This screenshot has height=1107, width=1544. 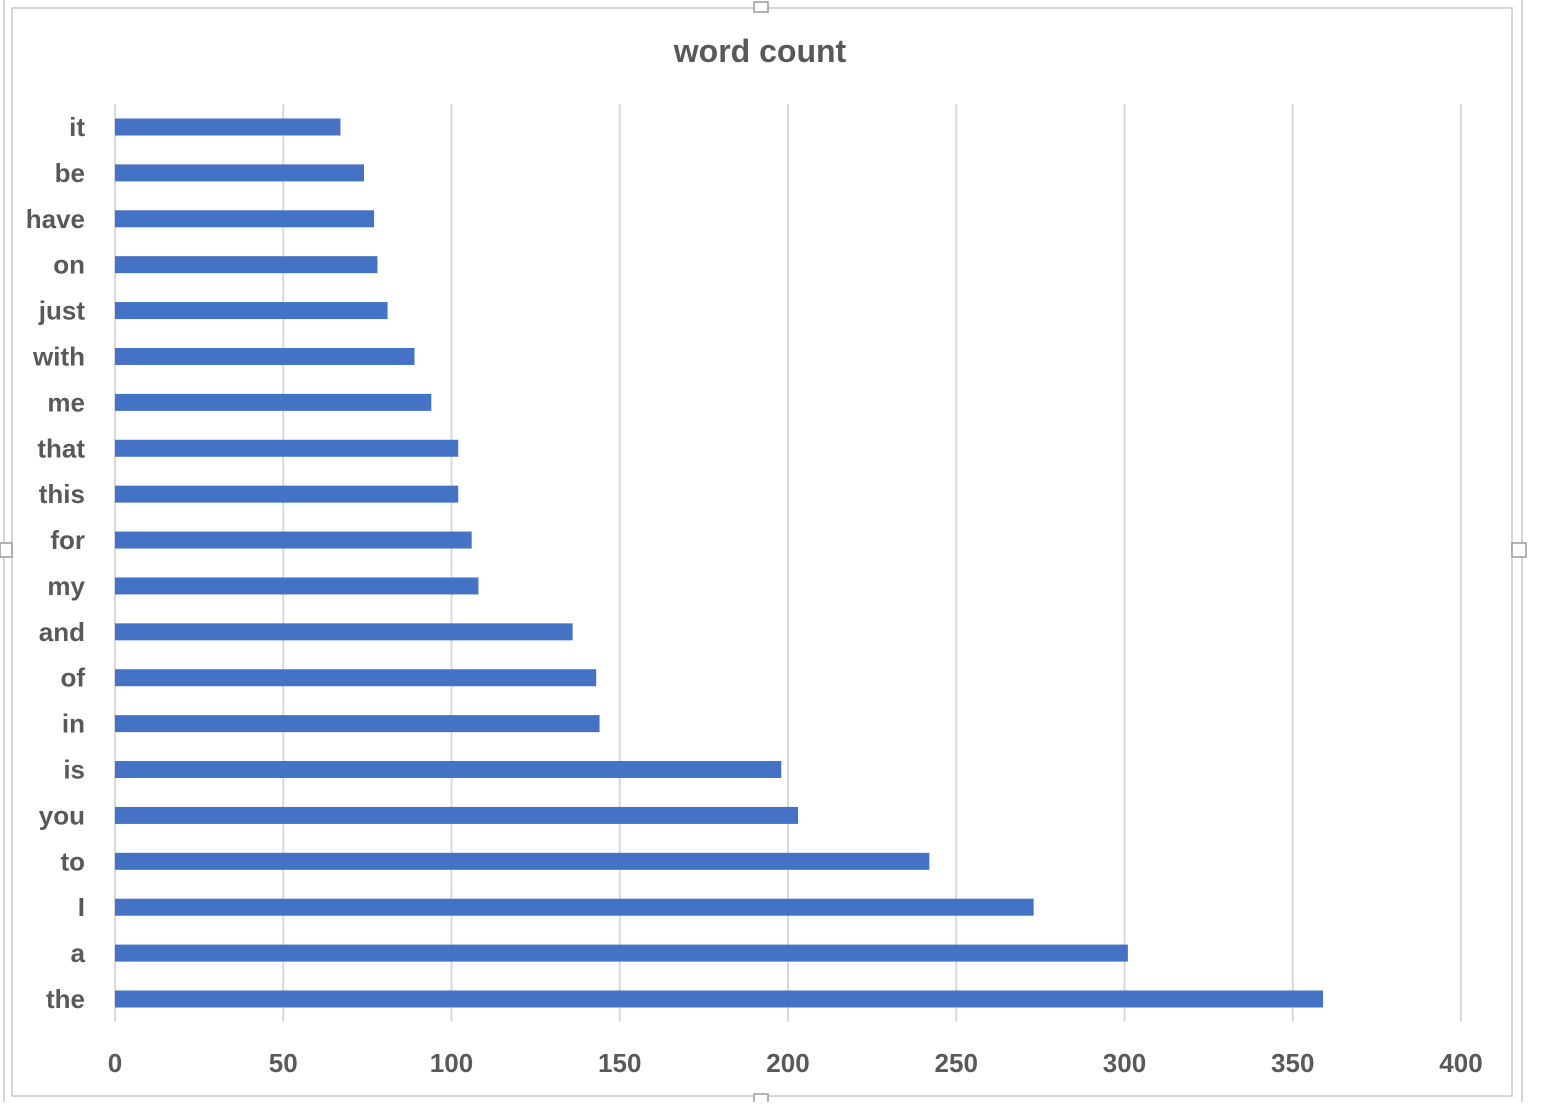 What do you see at coordinates (246, 265) in the screenshot?
I see `bar-on` at bounding box center [246, 265].